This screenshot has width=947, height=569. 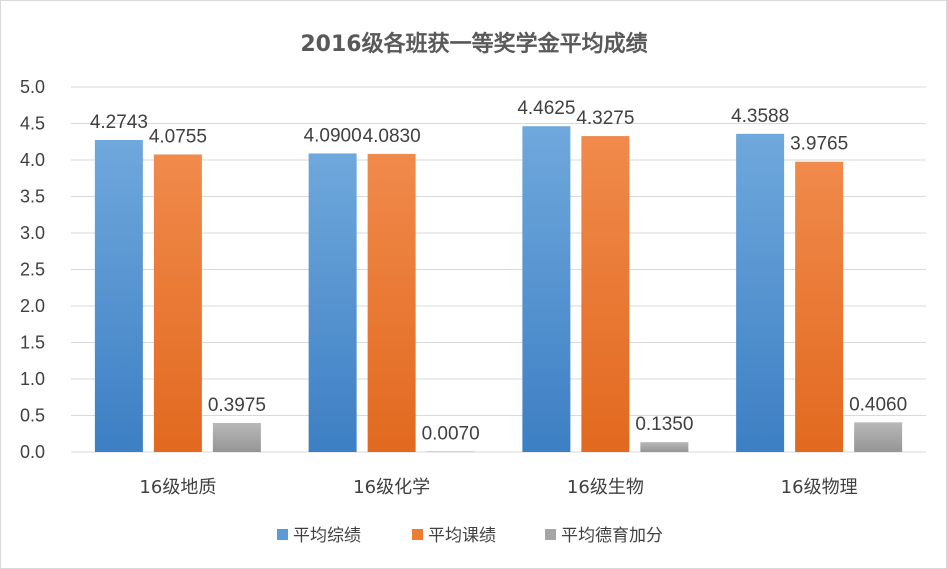 What do you see at coordinates (819, 144) in the screenshot?
I see `data-label: 3.9765` at bounding box center [819, 144].